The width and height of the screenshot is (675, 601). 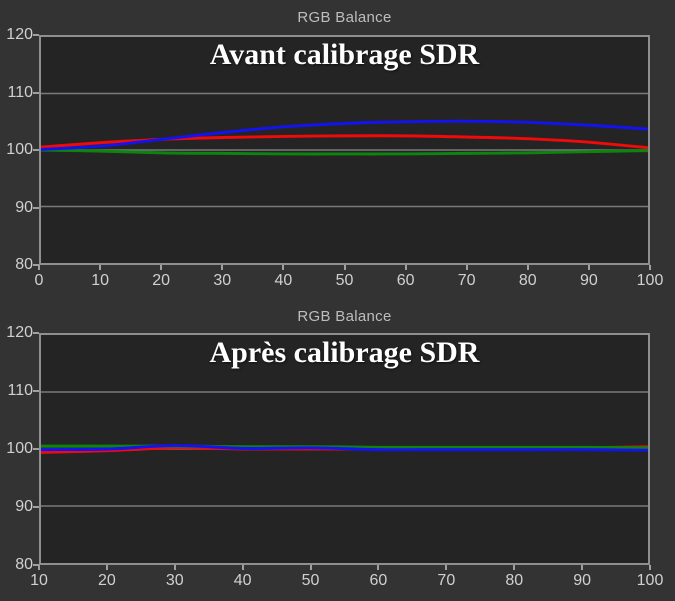 I want to click on annotation-before: Avant calibrage SDR, so click(x=344, y=54).